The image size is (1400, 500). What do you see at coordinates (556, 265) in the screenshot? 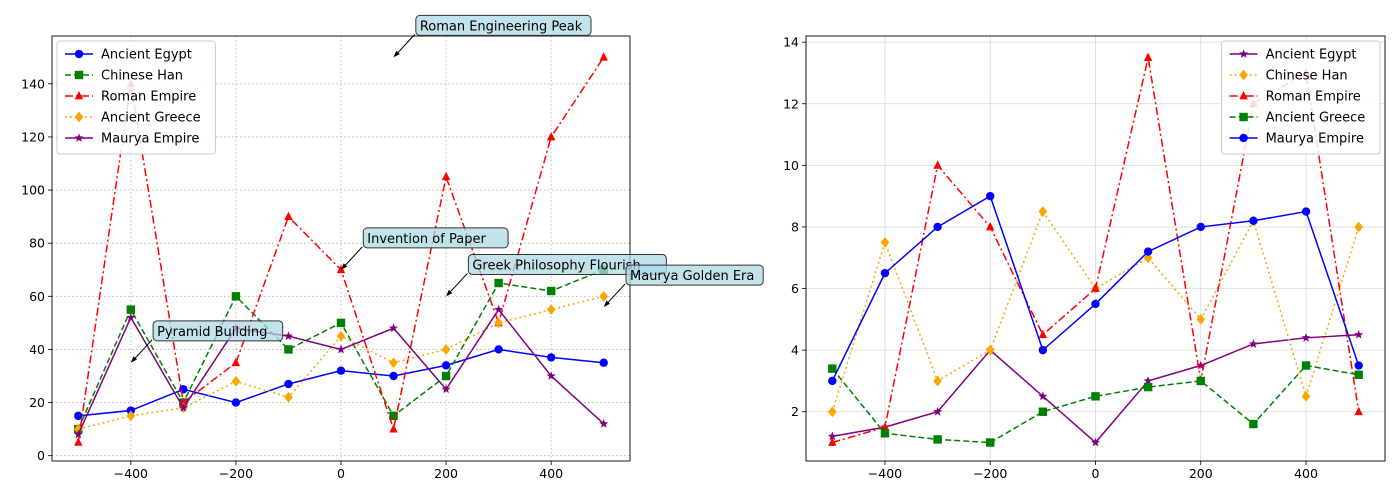
I see `chart-left-annotation-text: Greek Philosophy Flourish` at bounding box center [556, 265].